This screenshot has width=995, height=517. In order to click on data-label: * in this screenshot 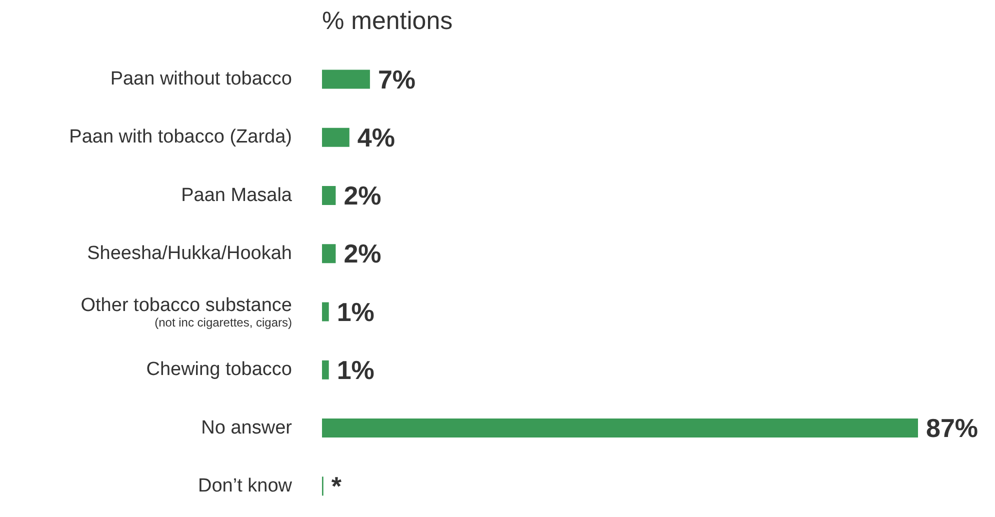, I will do `click(336, 486)`.